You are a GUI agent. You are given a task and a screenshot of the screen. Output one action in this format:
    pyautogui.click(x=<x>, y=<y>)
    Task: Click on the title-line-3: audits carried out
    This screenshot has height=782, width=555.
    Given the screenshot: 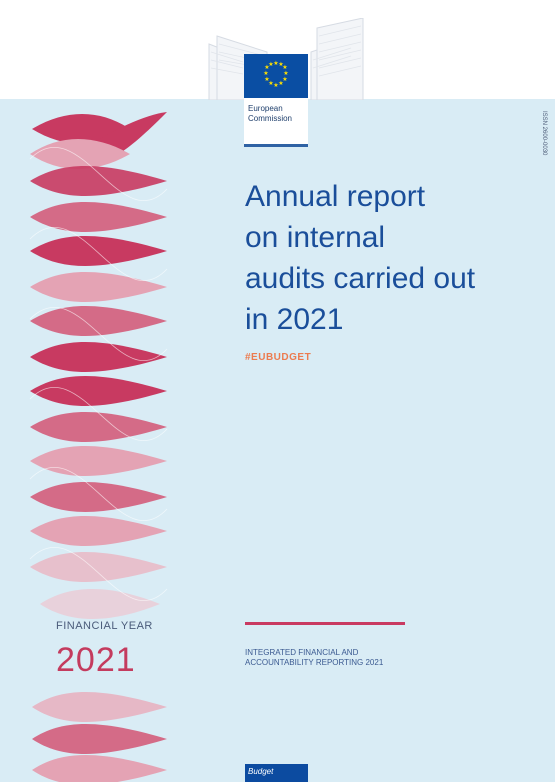 What is the action you would take?
    pyautogui.click(x=360, y=278)
    